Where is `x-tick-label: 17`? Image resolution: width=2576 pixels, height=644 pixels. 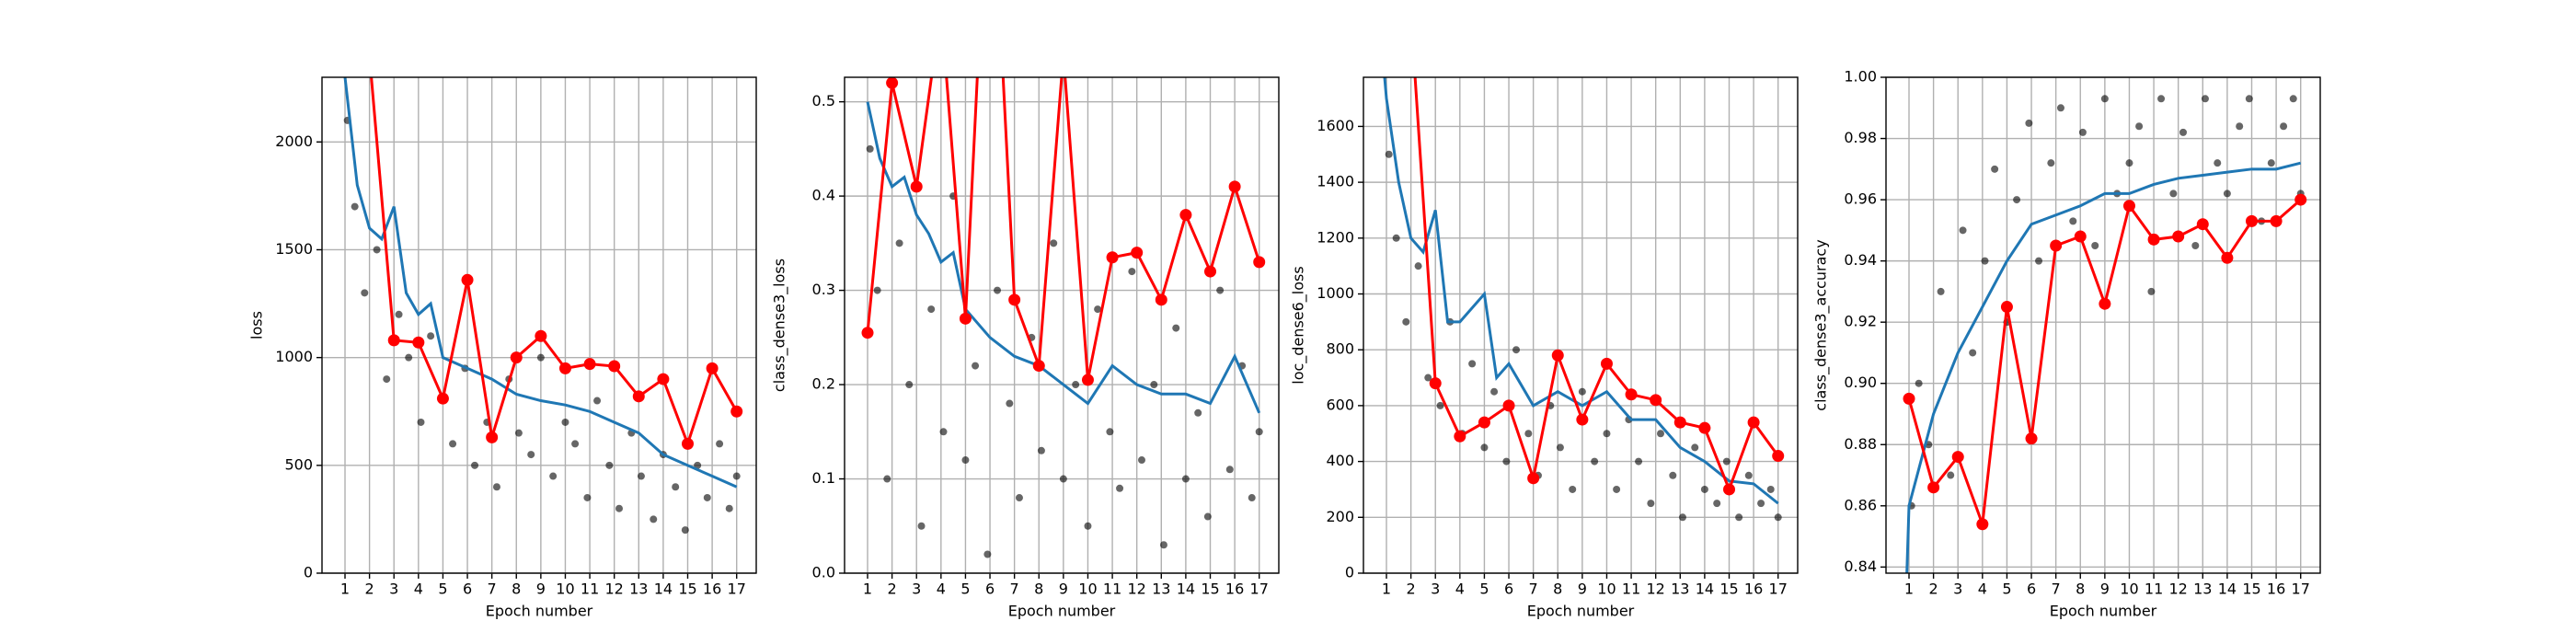
x-tick-label: 17 is located at coordinates (1778, 589).